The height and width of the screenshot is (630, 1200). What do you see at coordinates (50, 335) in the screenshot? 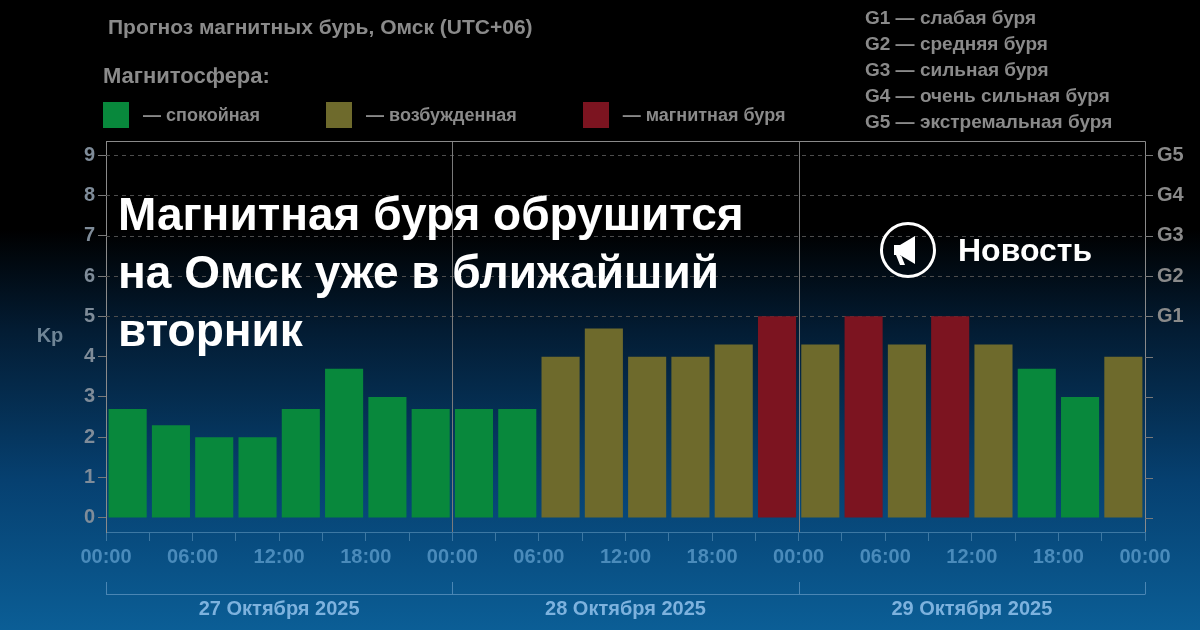
I see `y-axis-title: Kp` at bounding box center [50, 335].